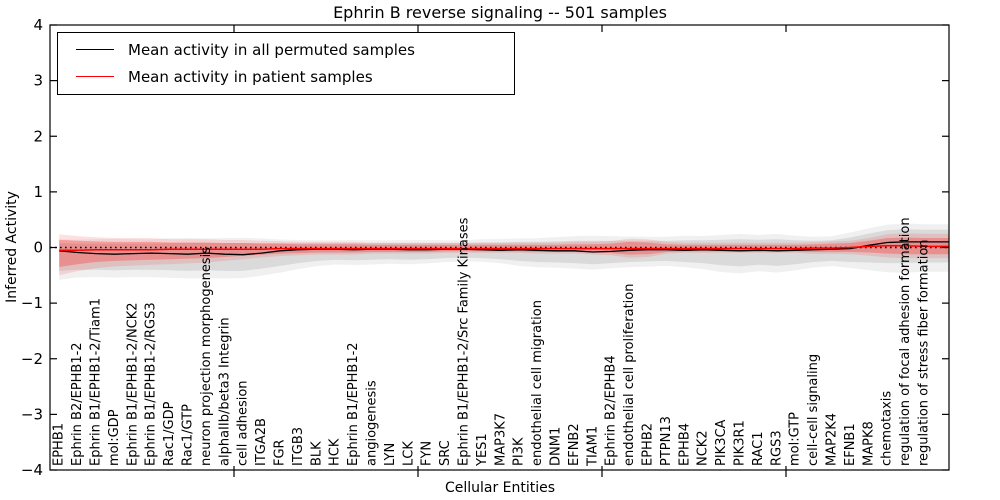 This screenshot has height=500, width=1000. I want to click on band-permuted-outer, so click(504, 251).